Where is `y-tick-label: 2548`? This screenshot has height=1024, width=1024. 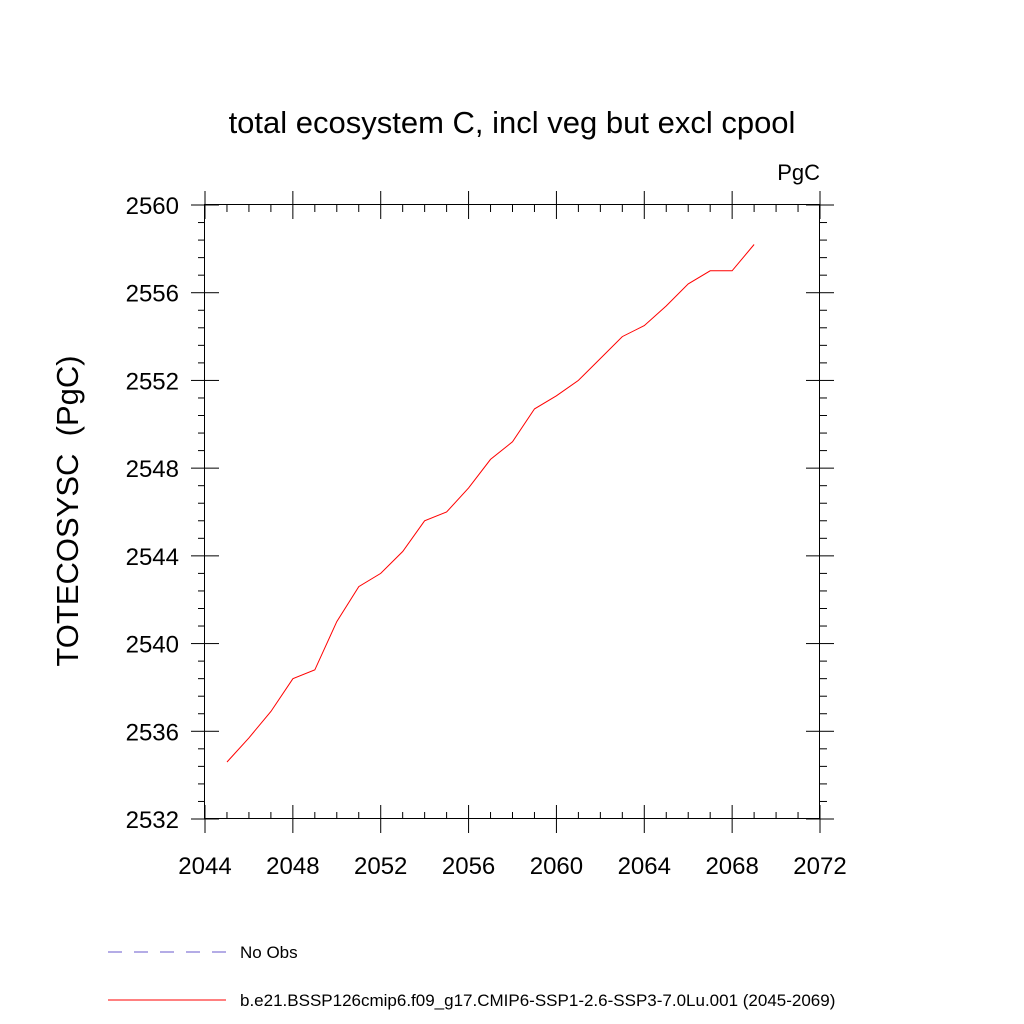 y-tick-label: 2548 is located at coordinates (152, 469).